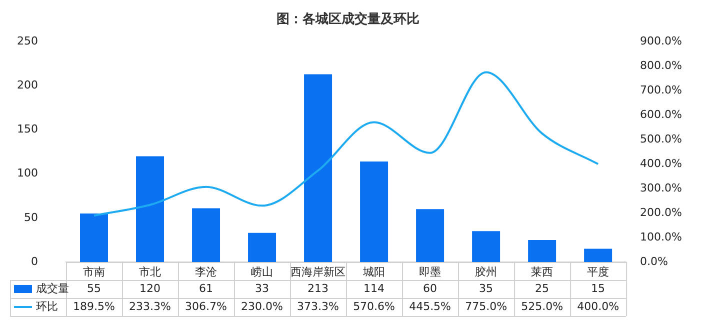 This screenshot has height=327, width=706. What do you see at coordinates (262, 271) in the screenshot?
I see `x-tick-label: 崂山` at bounding box center [262, 271].